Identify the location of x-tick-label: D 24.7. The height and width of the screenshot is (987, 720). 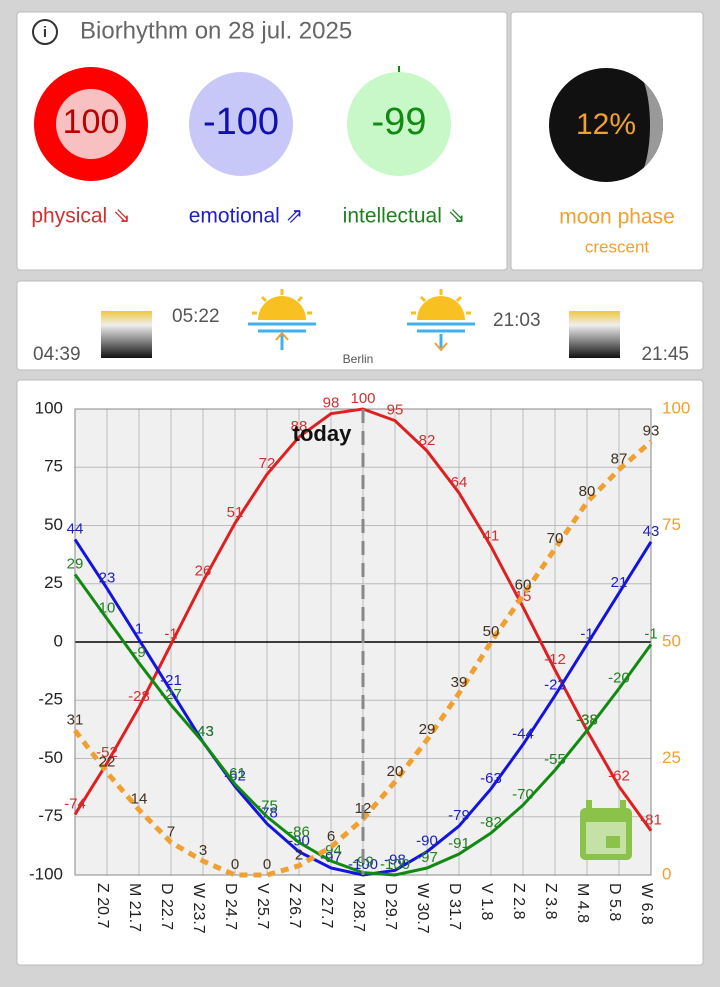
(230, 906).